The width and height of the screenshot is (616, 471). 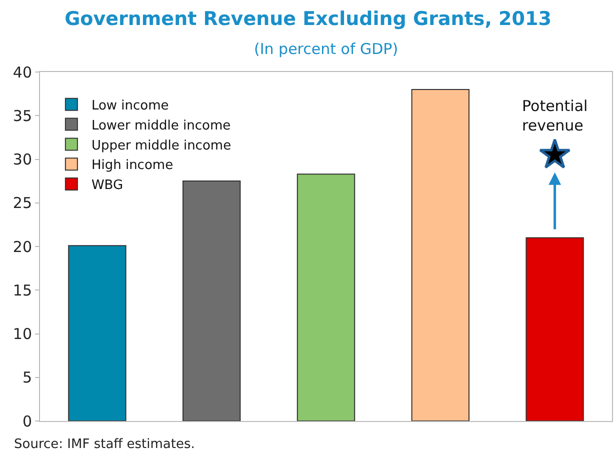 What do you see at coordinates (130, 106) in the screenshot?
I see `legend-label: Low income` at bounding box center [130, 106].